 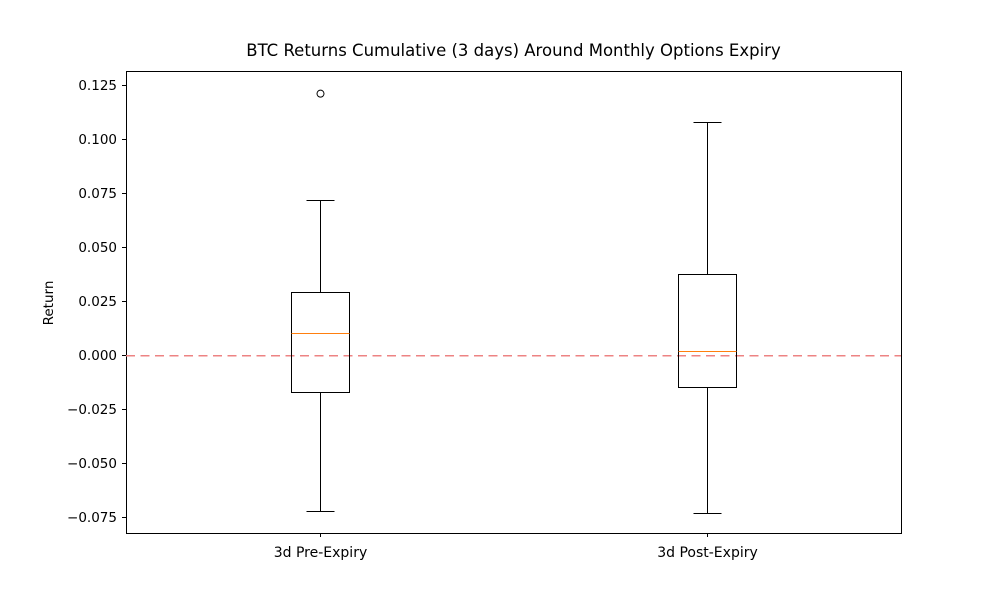 What do you see at coordinates (97, 356) in the screenshot?
I see `y-tick-label: 0.000` at bounding box center [97, 356].